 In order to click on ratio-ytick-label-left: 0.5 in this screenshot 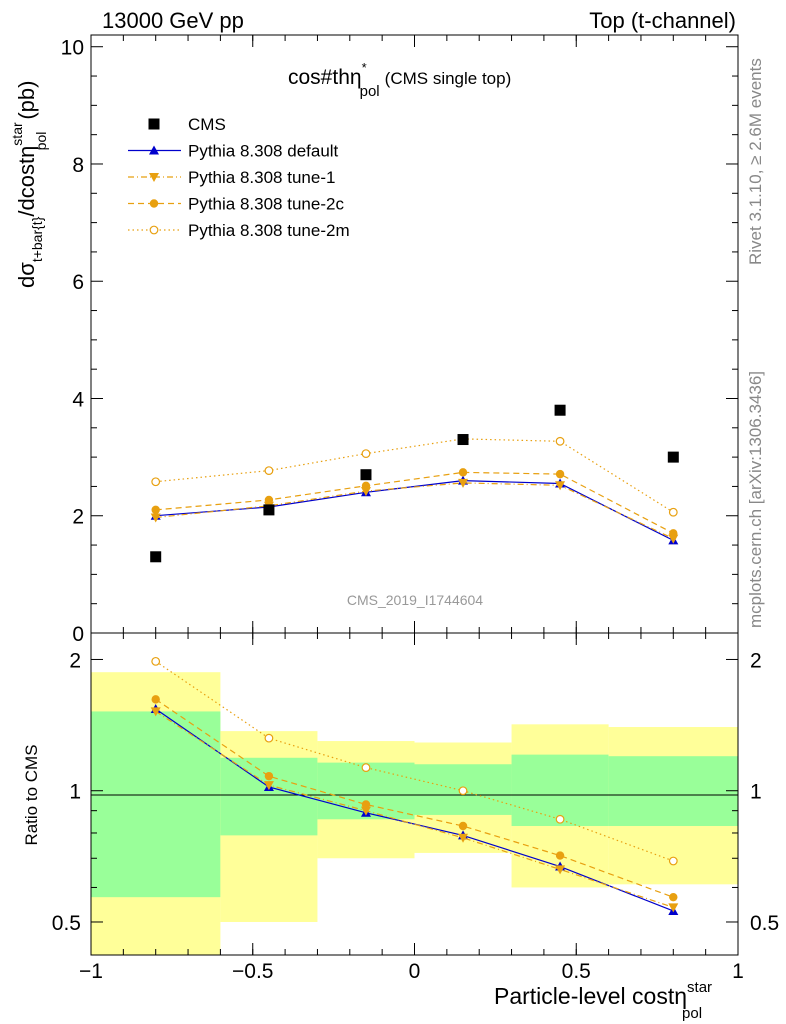, I will do `click(66, 923)`.